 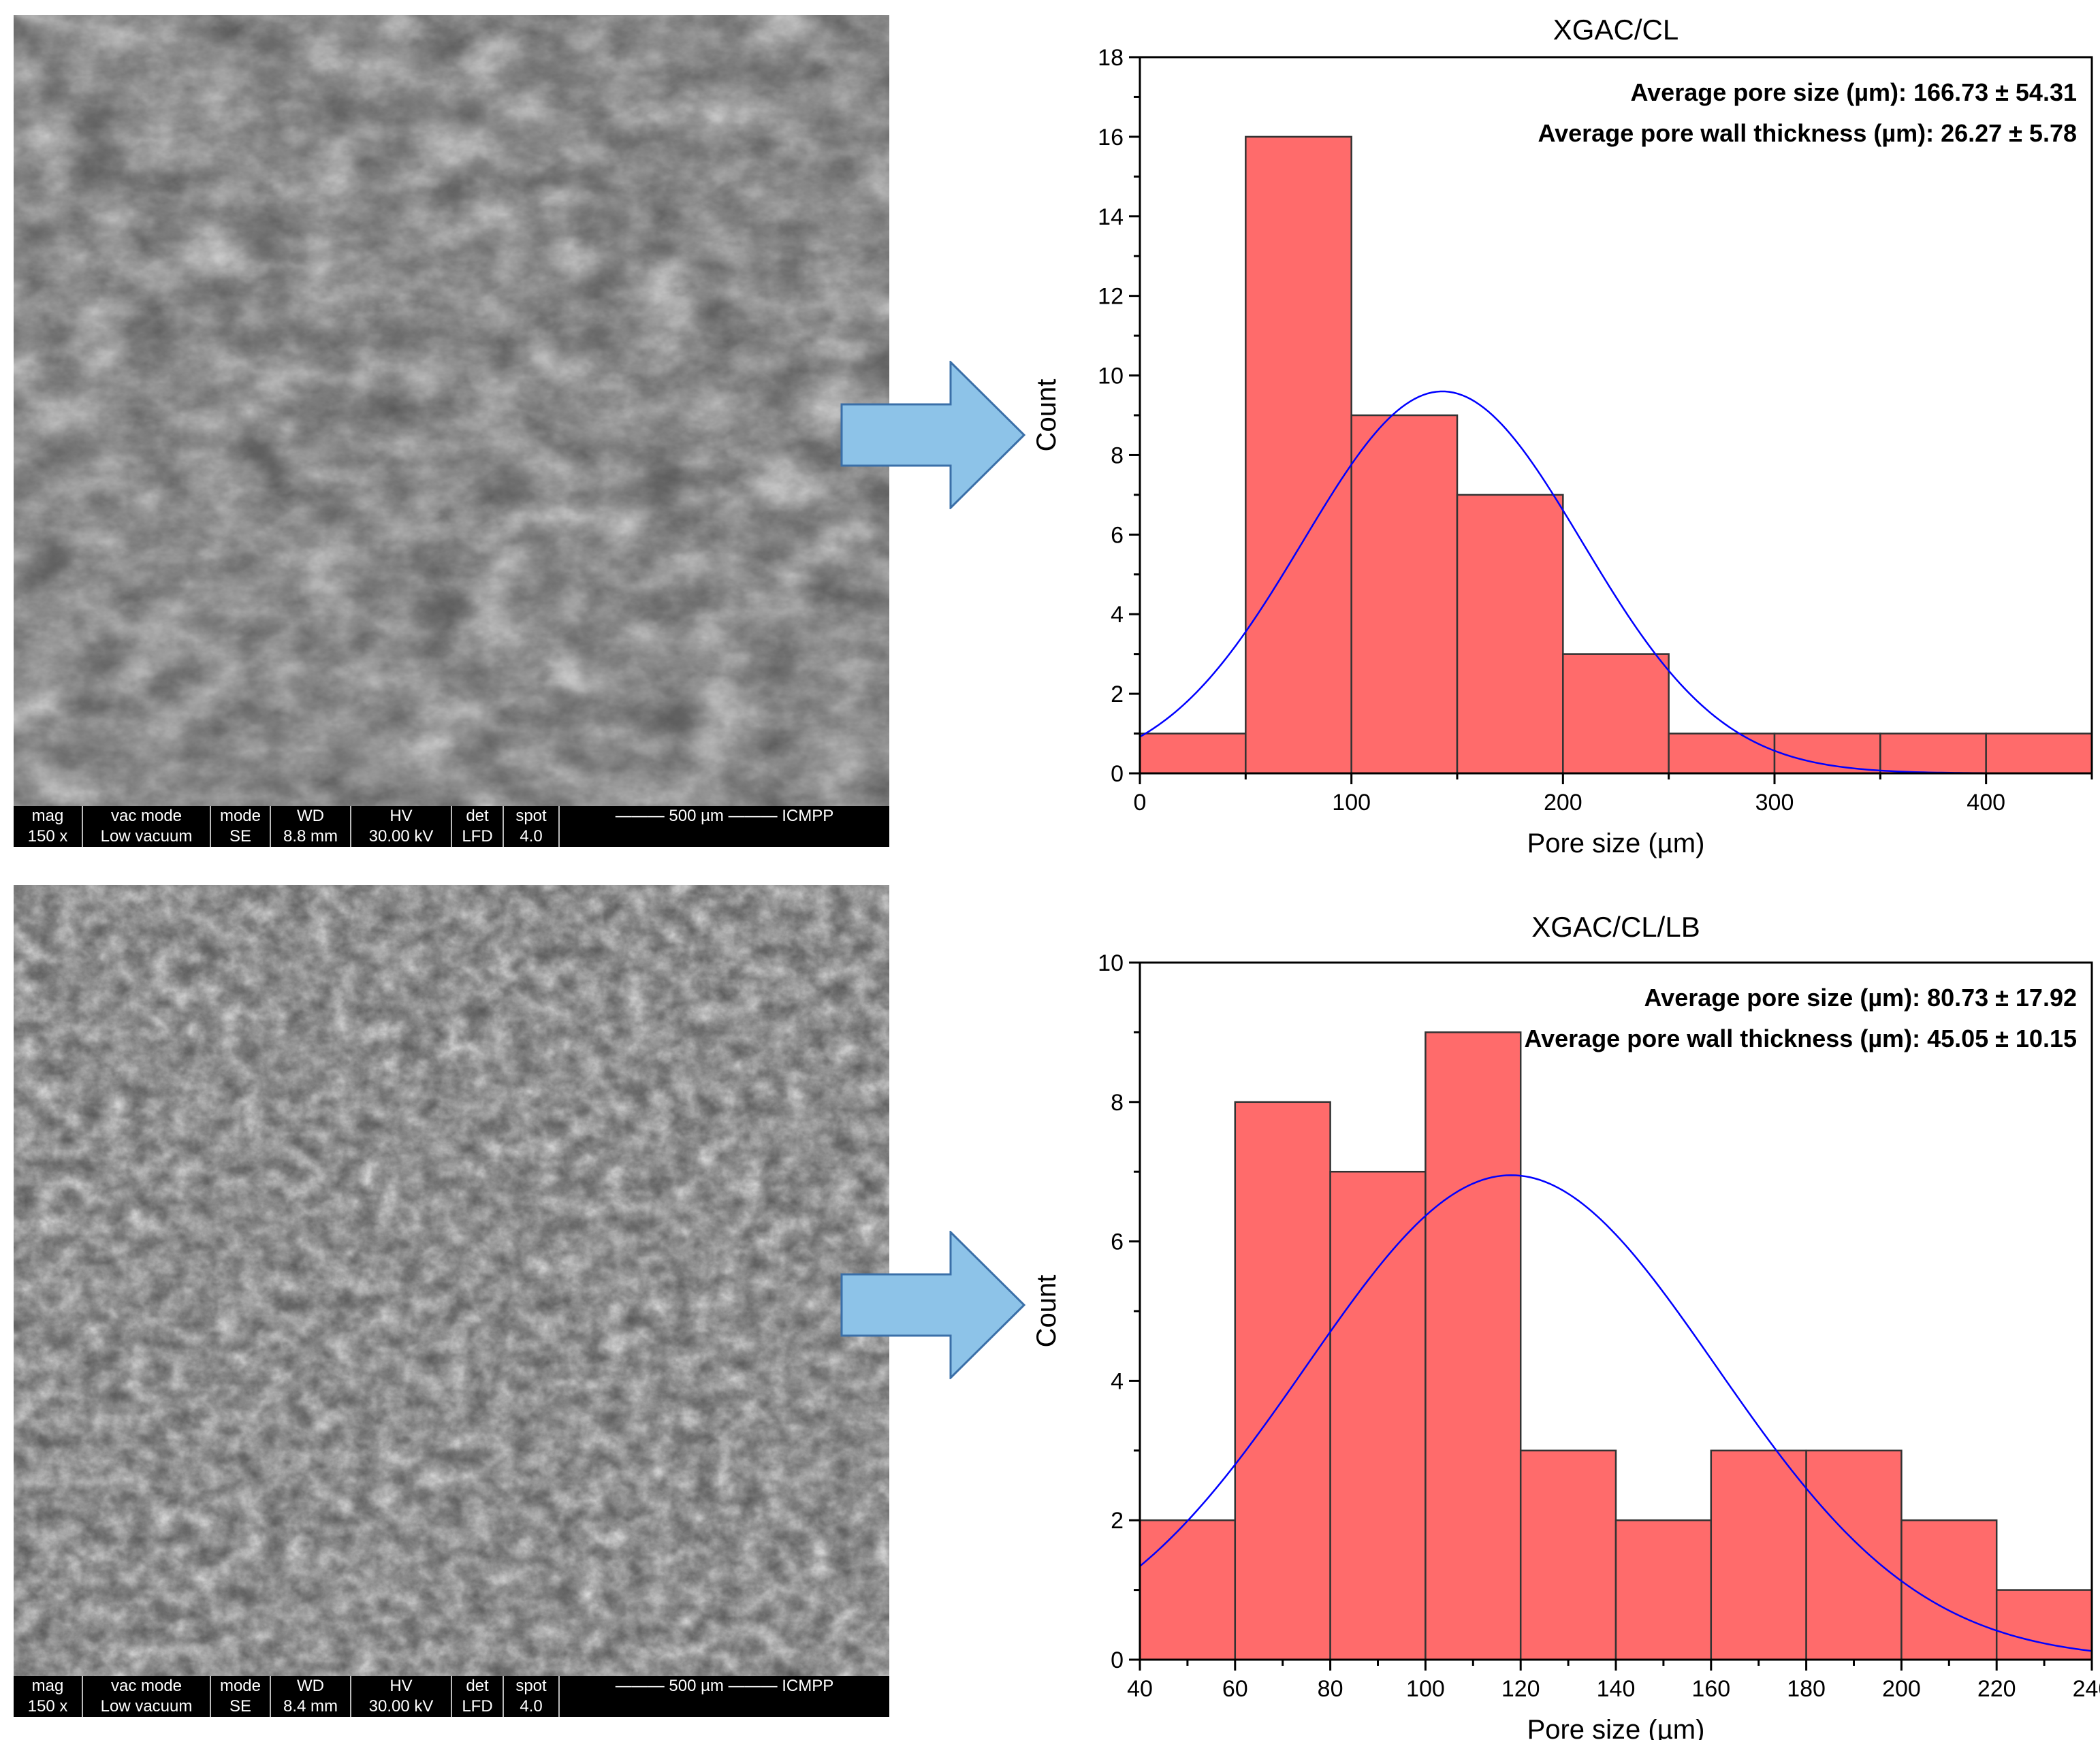 What do you see at coordinates (1111, 137) in the screenshot?
I see `y-tick-label: 16` at bounding box center [1111, 137].